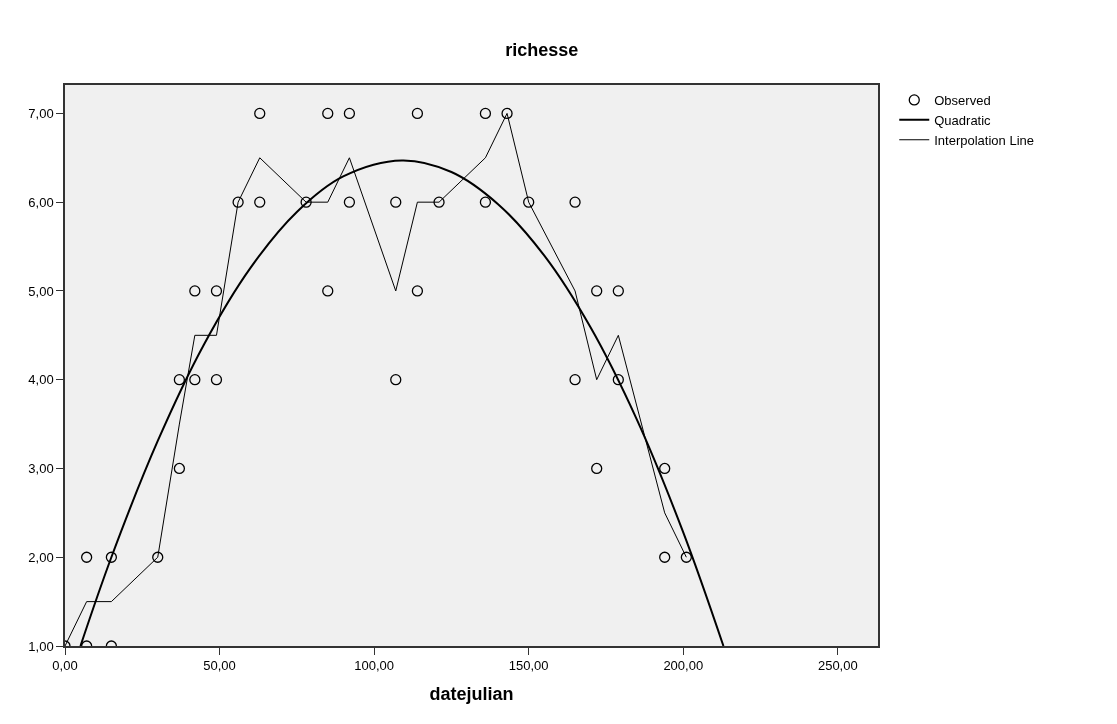 This screenshot has height=724, width=1117. Describe the element at coordinates (984, 140) in the screenshot. I see `legend-label: Interpolation Line` at that location.